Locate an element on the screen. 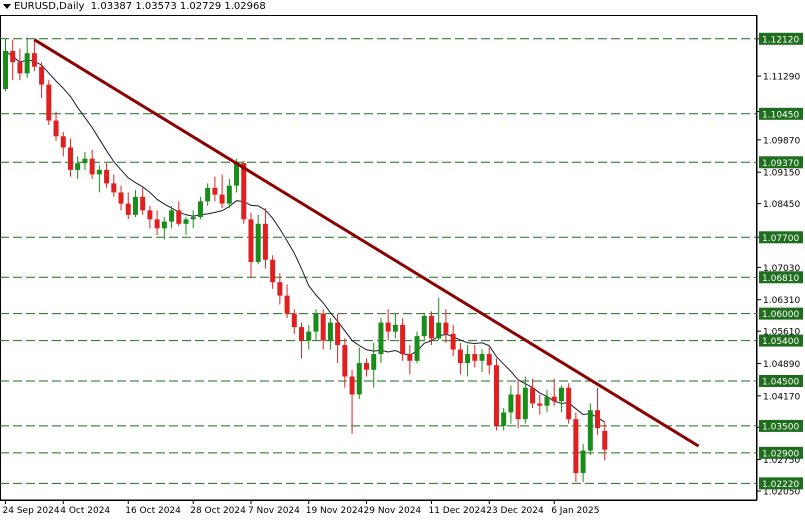  level-label: 1.03500 is located at coordinates (780, 427).